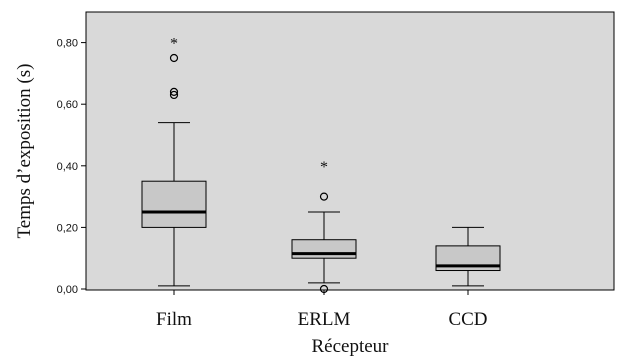  What do you see at coordinates (67, 44) in the screenshot?
I see `y-tick-label: 0,80` at bounding box center [67, 44].